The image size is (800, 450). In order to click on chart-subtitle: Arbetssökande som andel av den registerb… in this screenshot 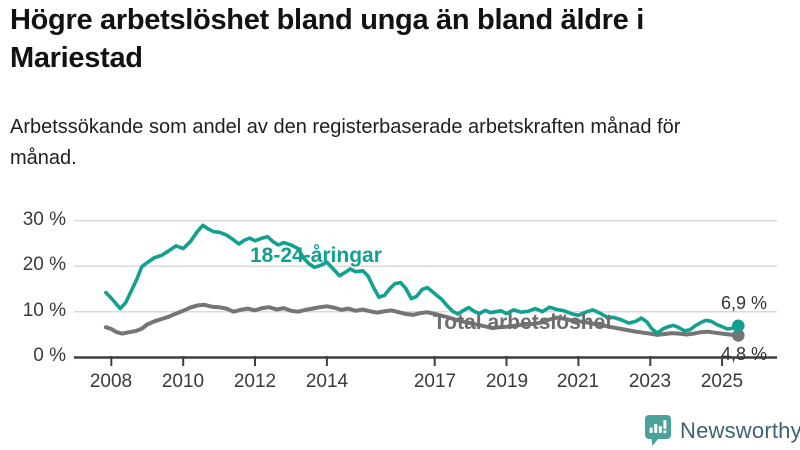, I will do `click(345, 142)`.